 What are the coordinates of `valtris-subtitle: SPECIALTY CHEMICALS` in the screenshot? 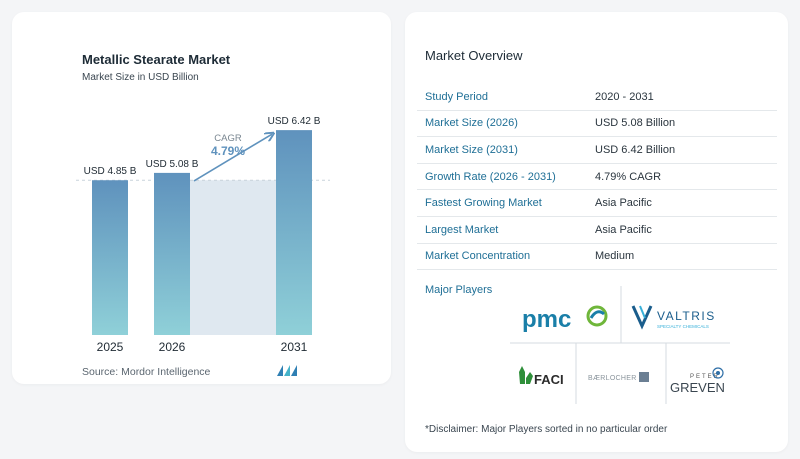 It's located at (683, 326).